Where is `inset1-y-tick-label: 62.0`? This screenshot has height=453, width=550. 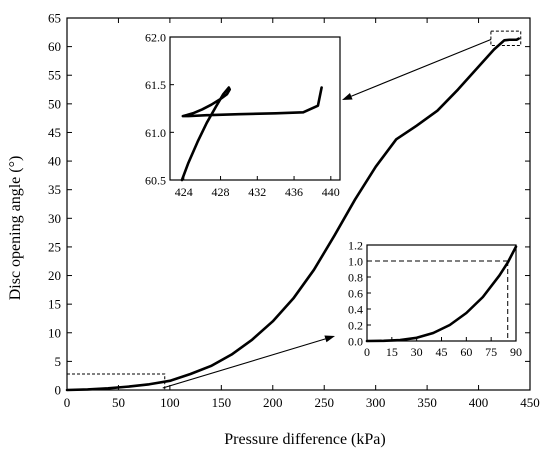 inset1-y-tick-label: 62.0 is located at coordinates (155, 38).